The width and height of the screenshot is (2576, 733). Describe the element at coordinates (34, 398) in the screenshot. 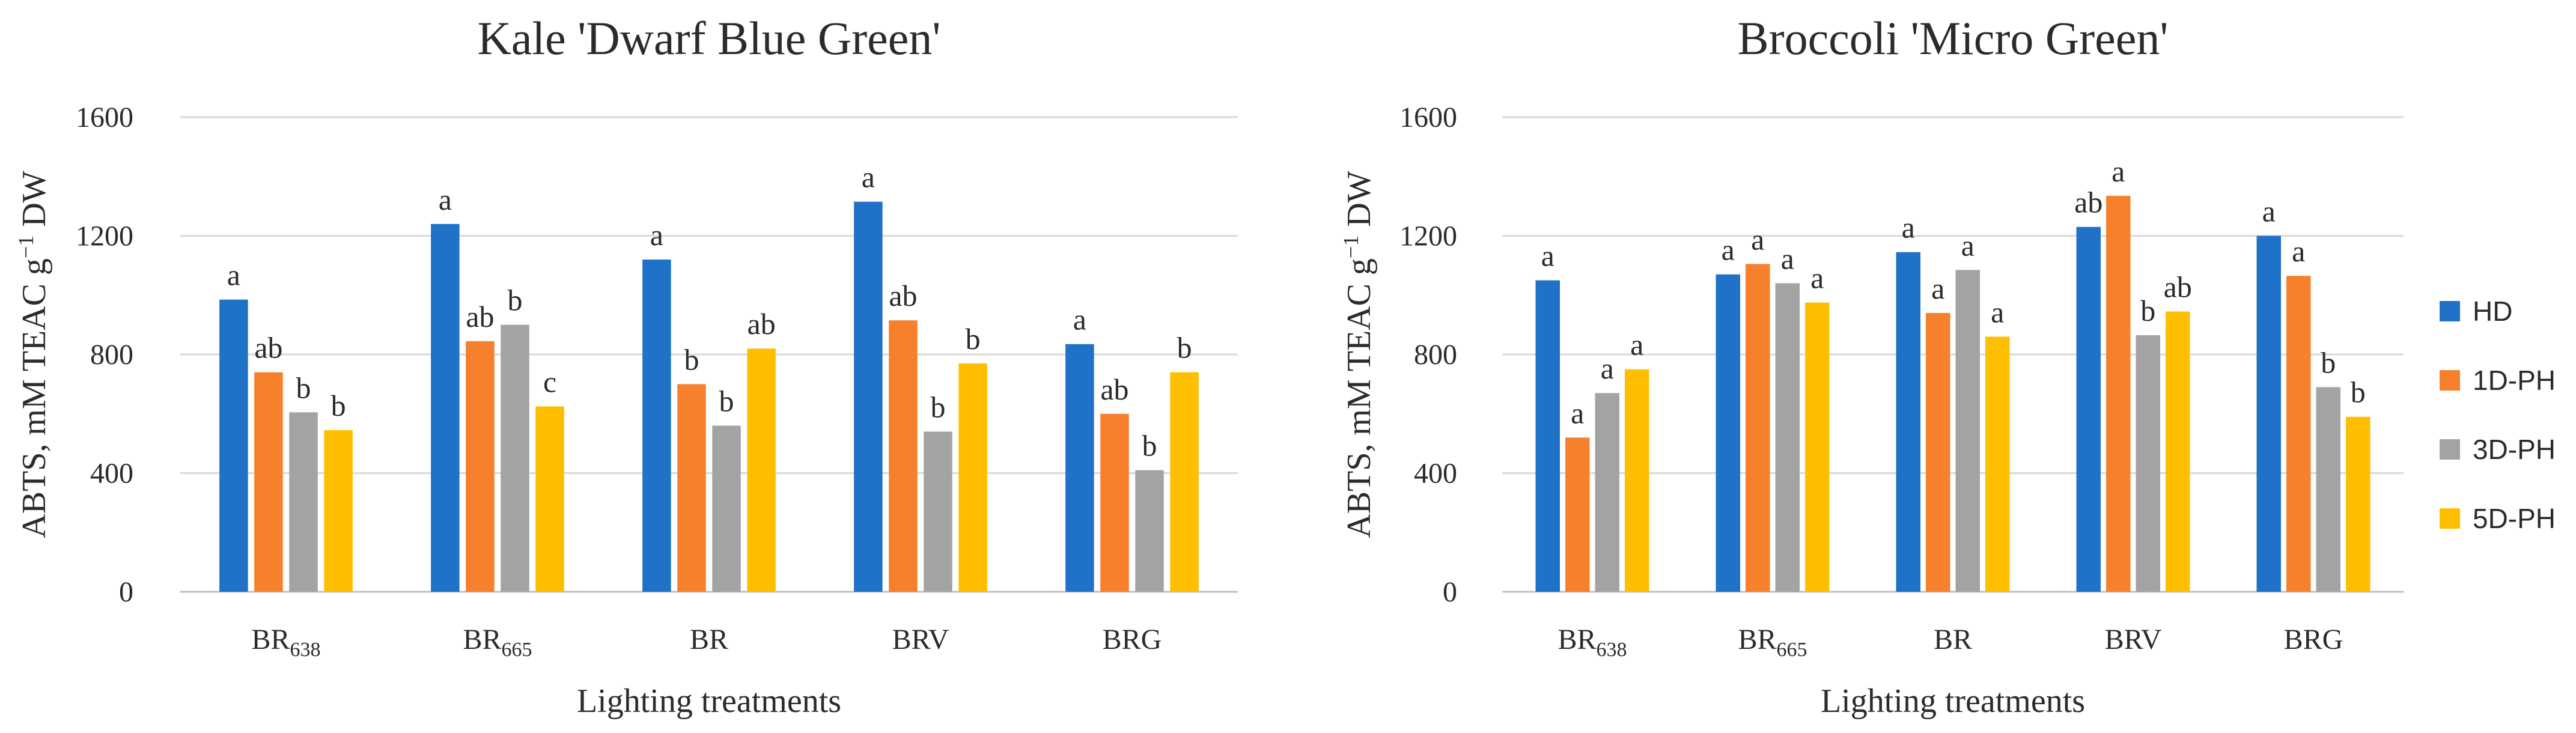

I see `y-axis-label-text: ABTS, mM TEAC g` at that location.